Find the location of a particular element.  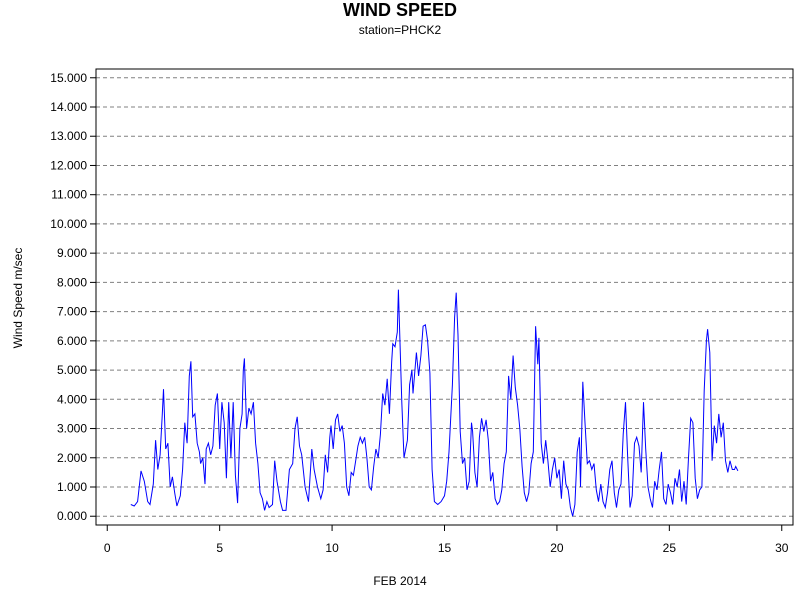

y-tick-label: 7.000 is located at coordinates (72, 312).